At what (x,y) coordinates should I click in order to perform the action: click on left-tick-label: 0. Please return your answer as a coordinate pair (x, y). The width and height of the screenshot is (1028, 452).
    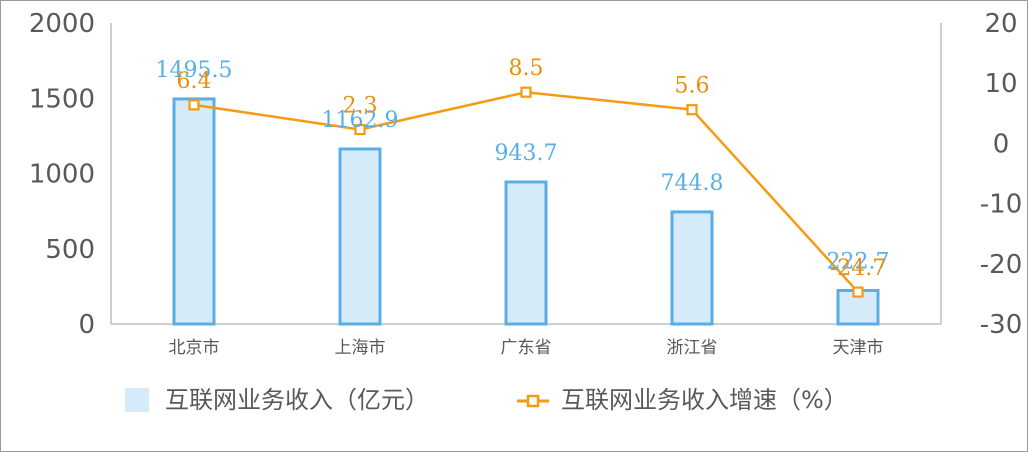
    Looking at the image, I should click on (86, 325).